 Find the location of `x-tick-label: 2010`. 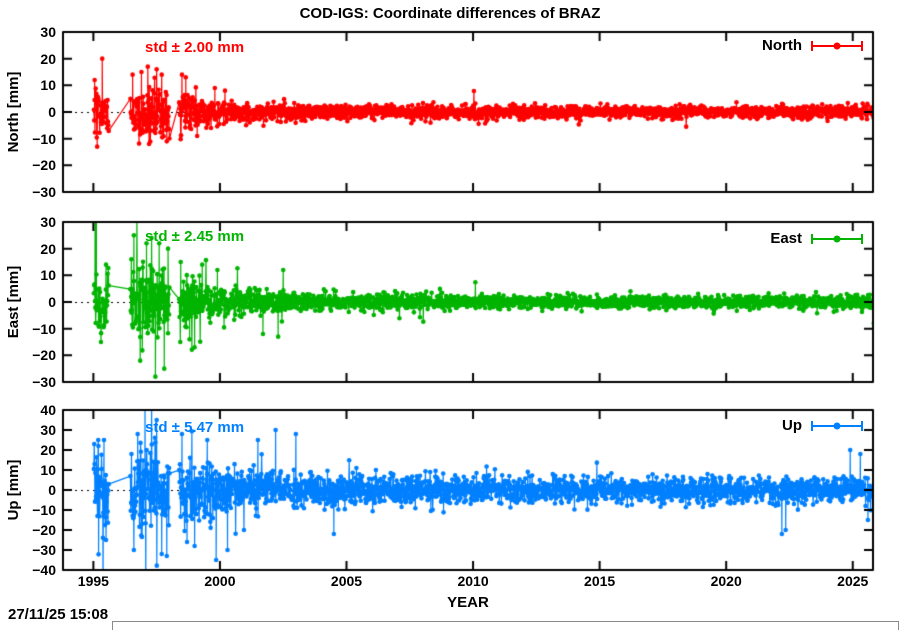

x-tick-label: 2010 is located at coordinates (473, 581).